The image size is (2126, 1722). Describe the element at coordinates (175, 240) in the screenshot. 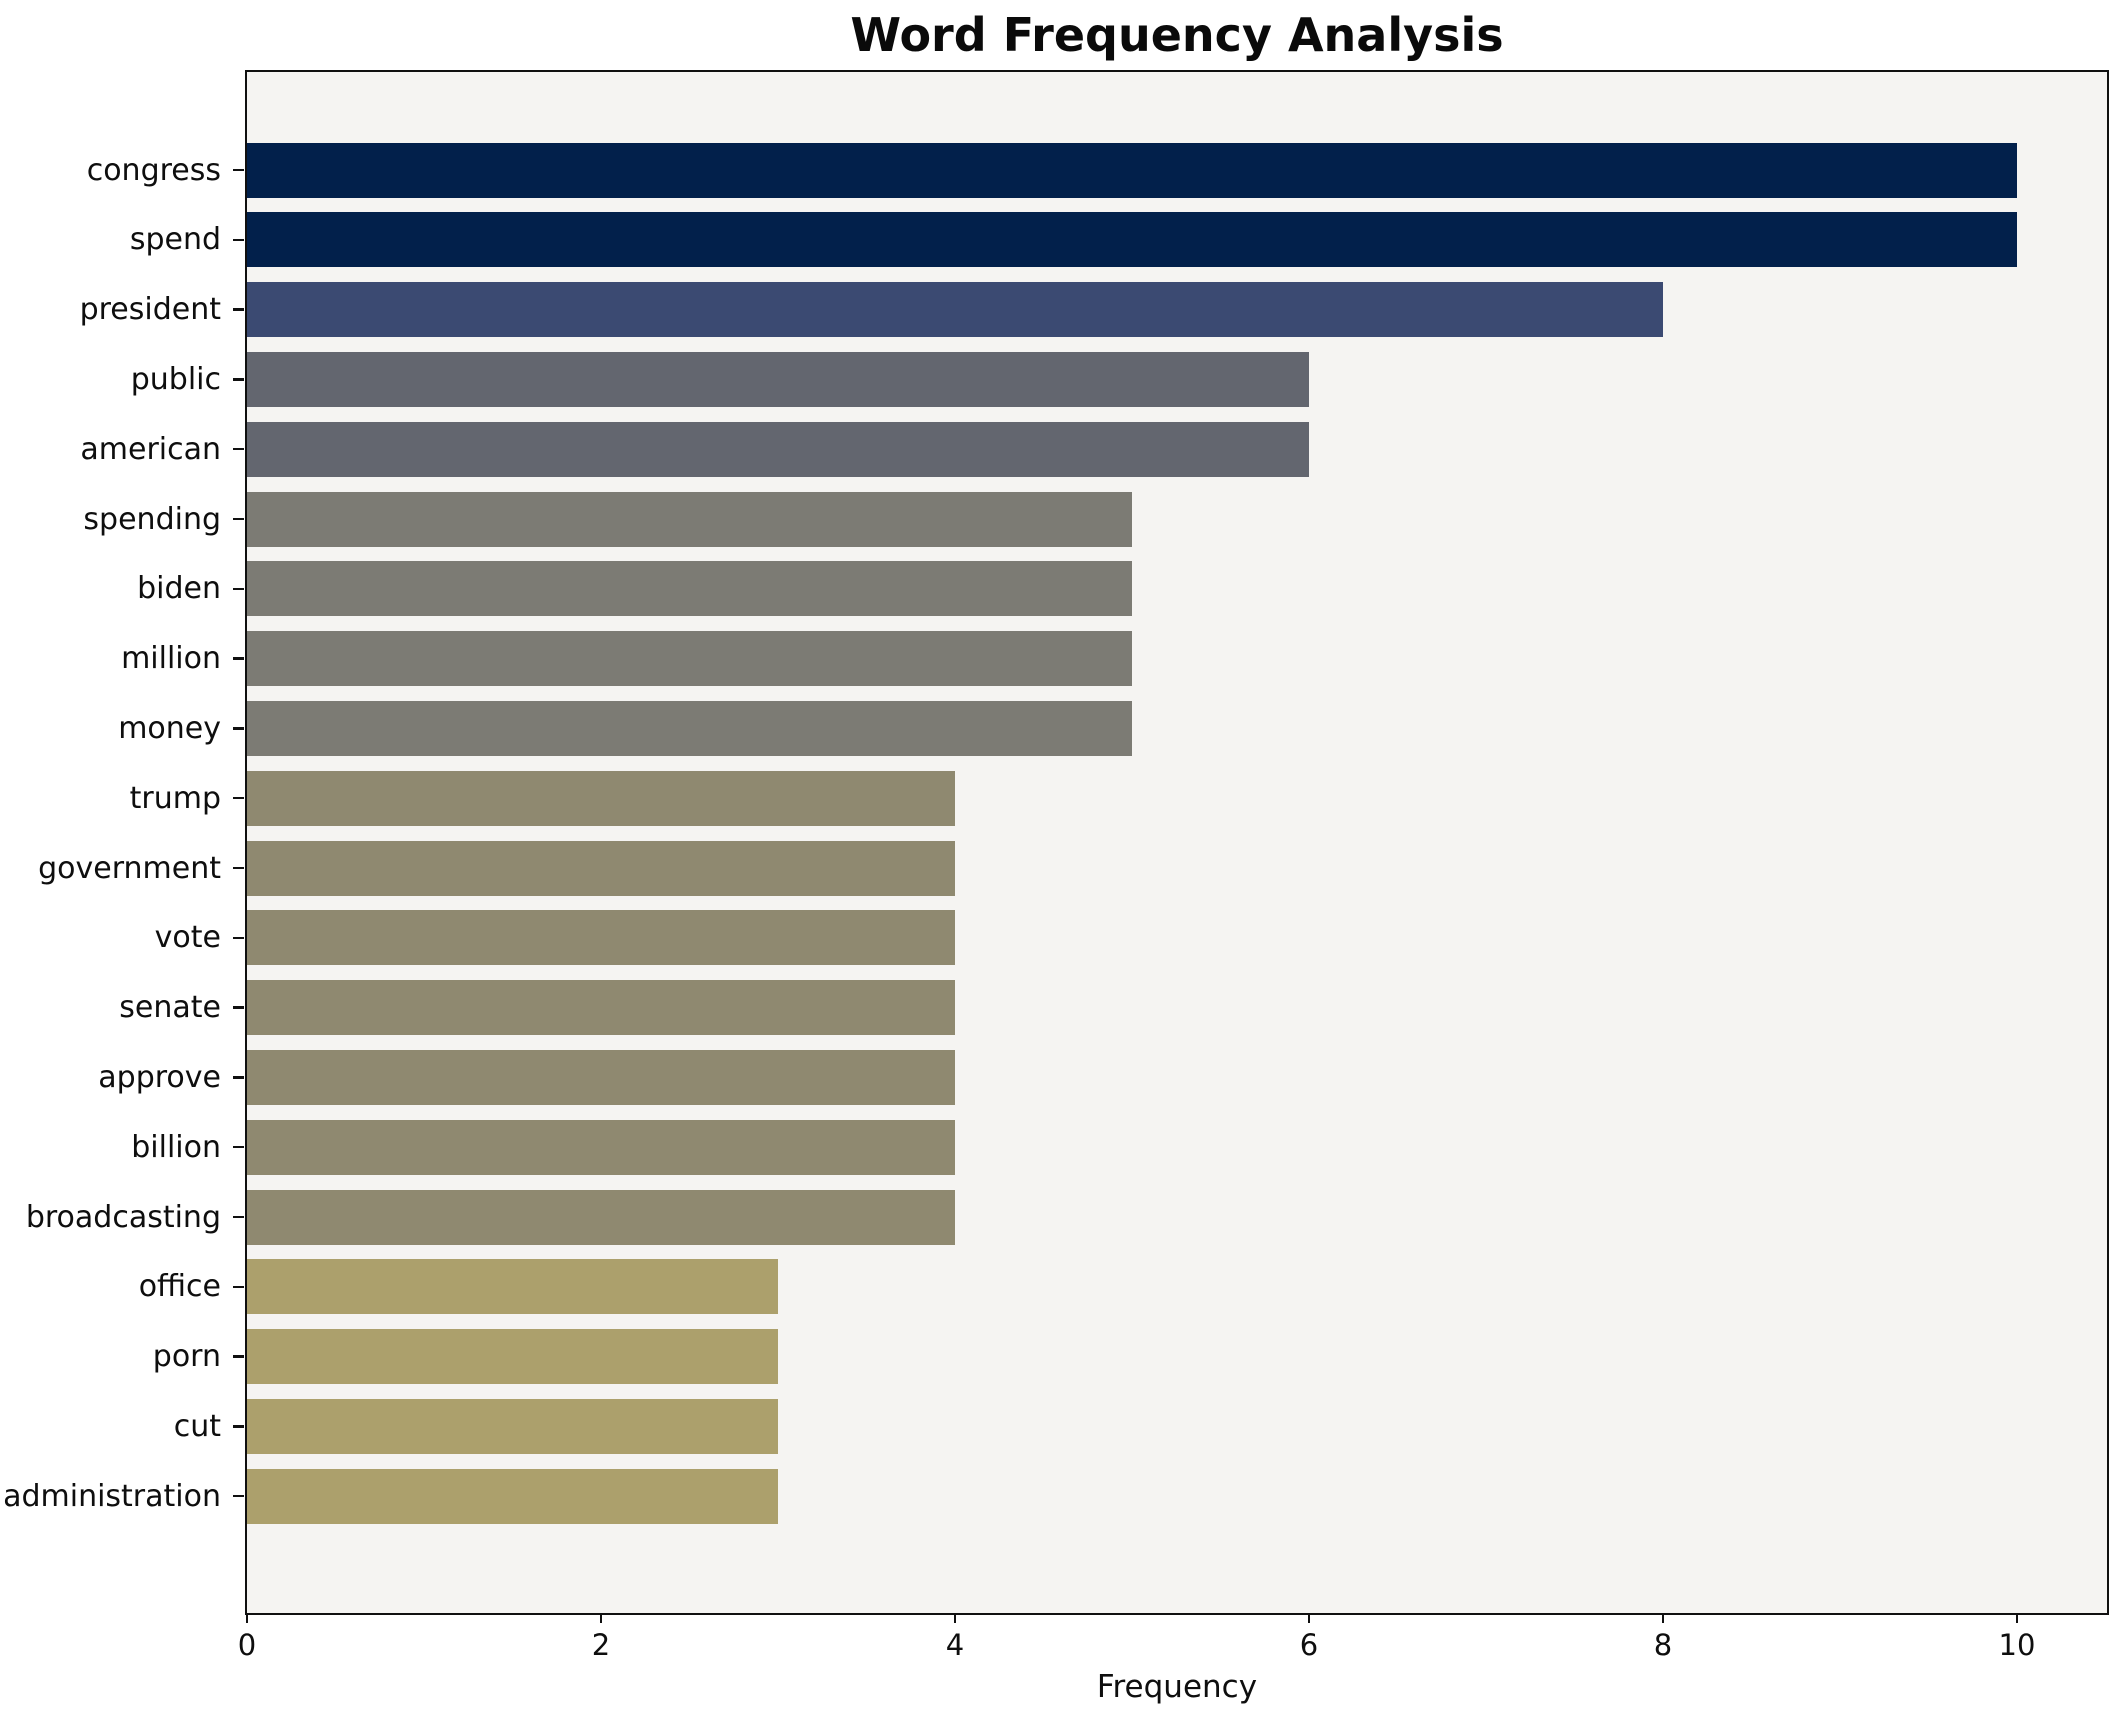

I see `y-tick-label: spend` at that location.